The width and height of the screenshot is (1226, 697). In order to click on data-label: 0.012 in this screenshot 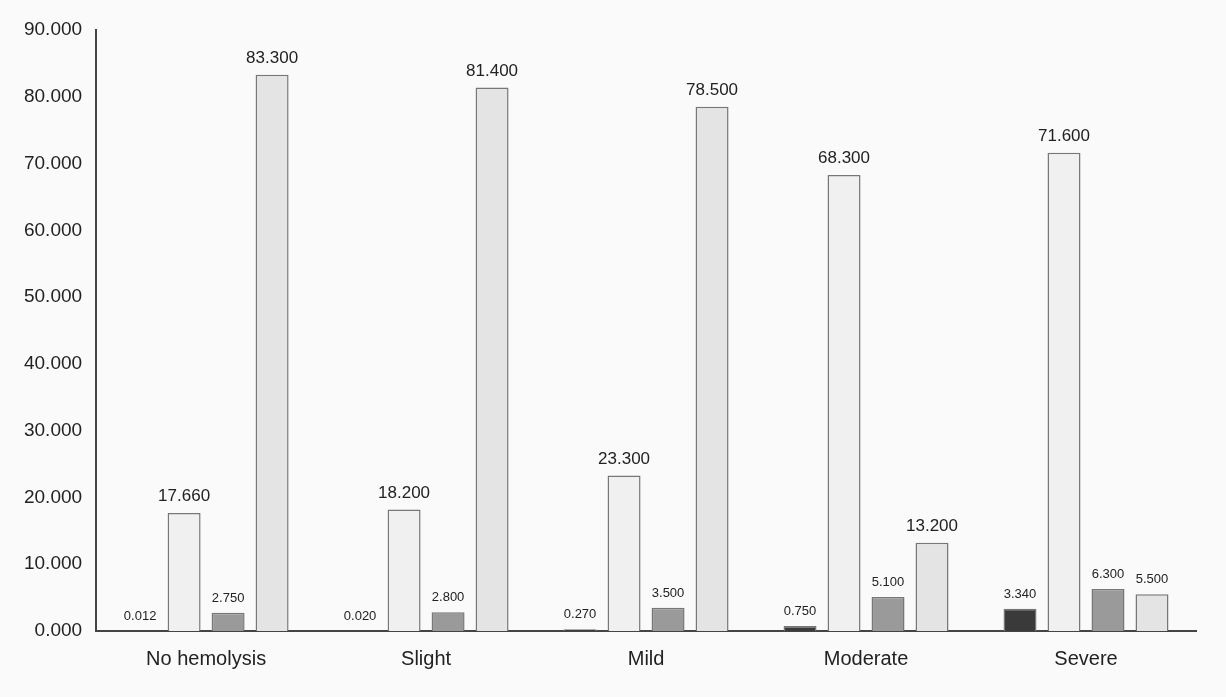, I will do `click(140, 615)`.